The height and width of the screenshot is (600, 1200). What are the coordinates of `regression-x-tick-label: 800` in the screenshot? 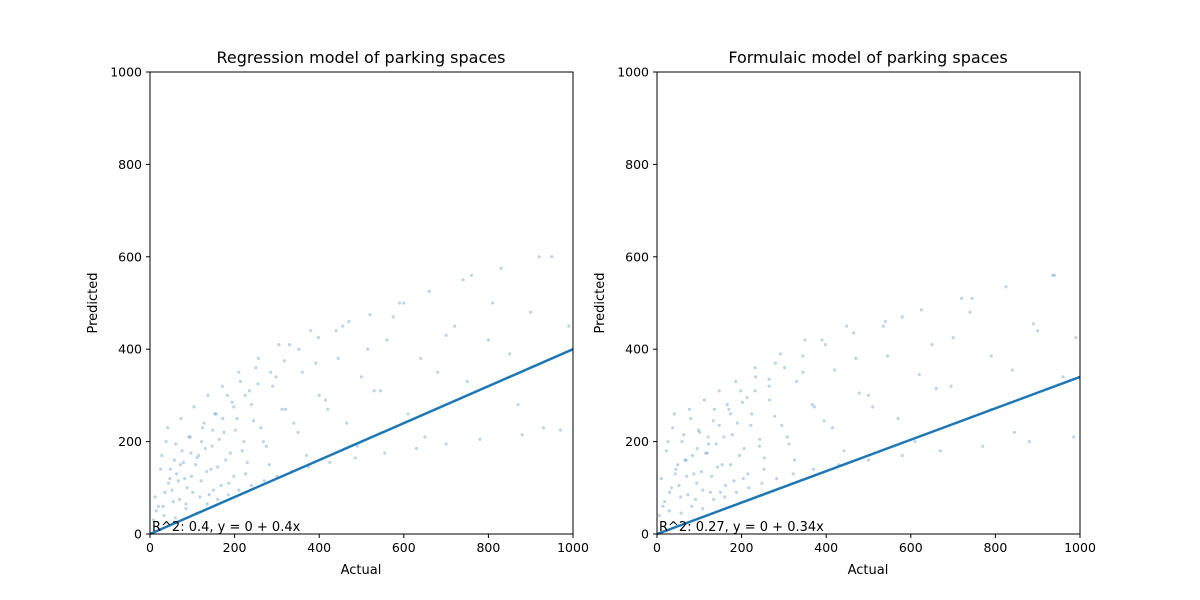 It's located at (488, 547).